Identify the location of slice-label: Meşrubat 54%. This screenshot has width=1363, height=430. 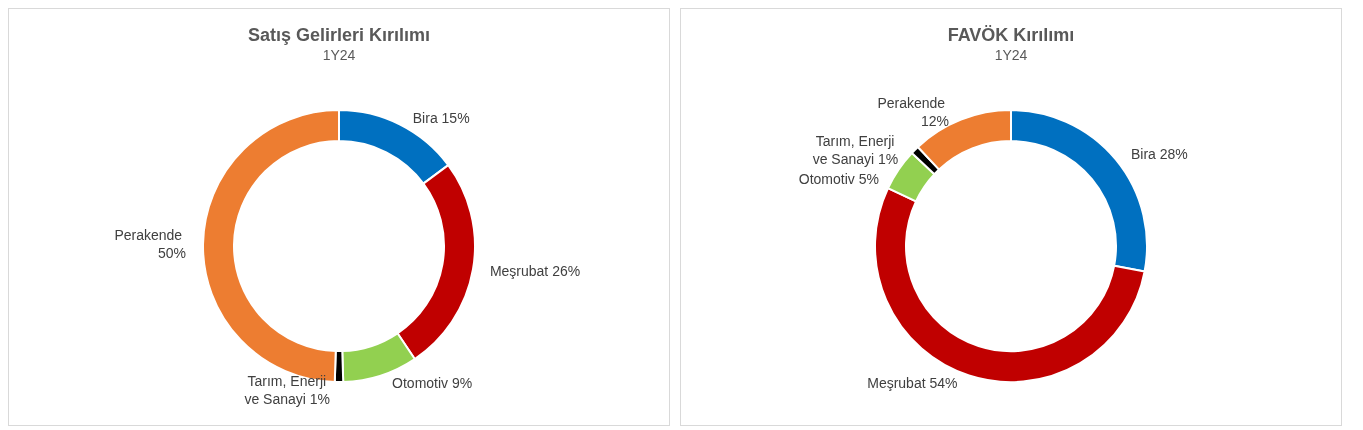
(912, 383).